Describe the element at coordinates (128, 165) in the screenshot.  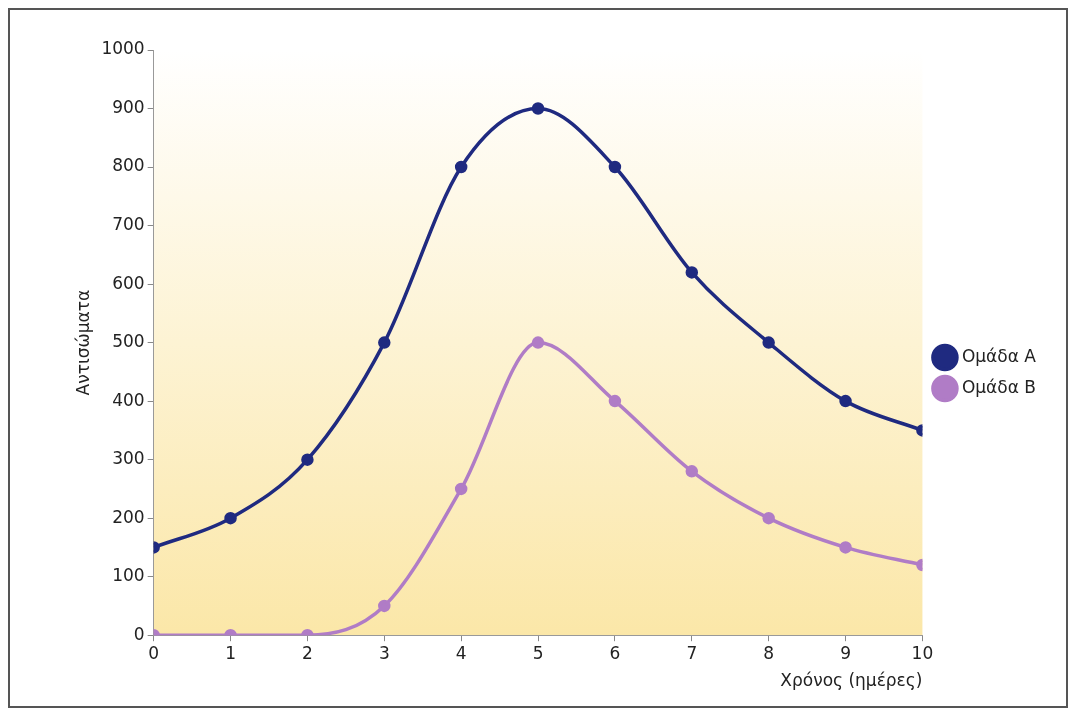
I see `y-tick-label: 800` at that location.